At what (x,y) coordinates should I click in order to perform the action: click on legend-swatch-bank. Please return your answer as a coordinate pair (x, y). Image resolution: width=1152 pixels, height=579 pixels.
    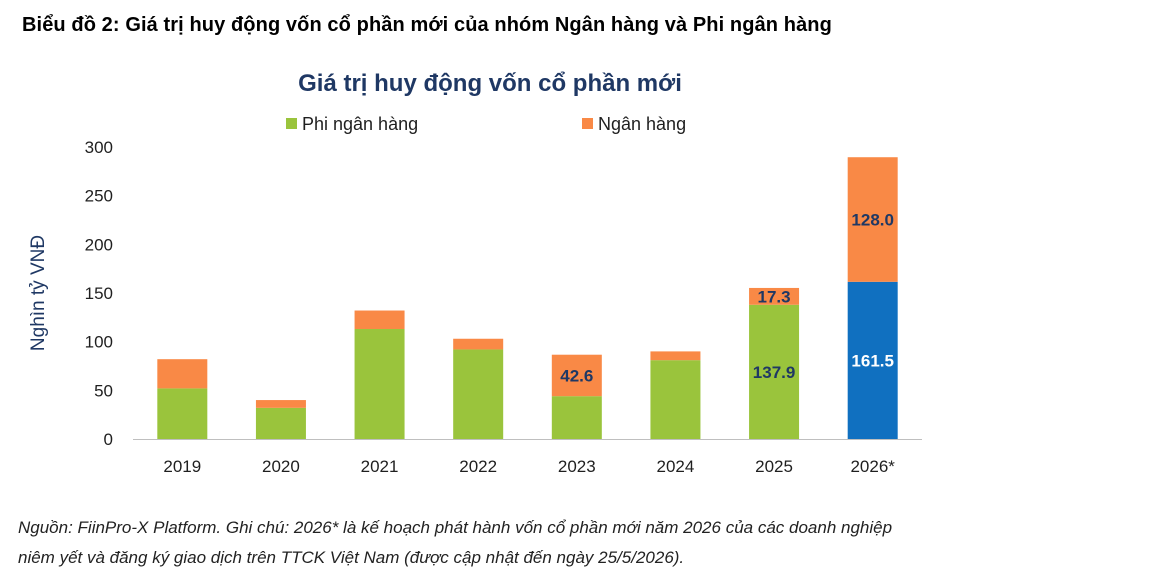
    Looking at the image, I should click on (587, 123).